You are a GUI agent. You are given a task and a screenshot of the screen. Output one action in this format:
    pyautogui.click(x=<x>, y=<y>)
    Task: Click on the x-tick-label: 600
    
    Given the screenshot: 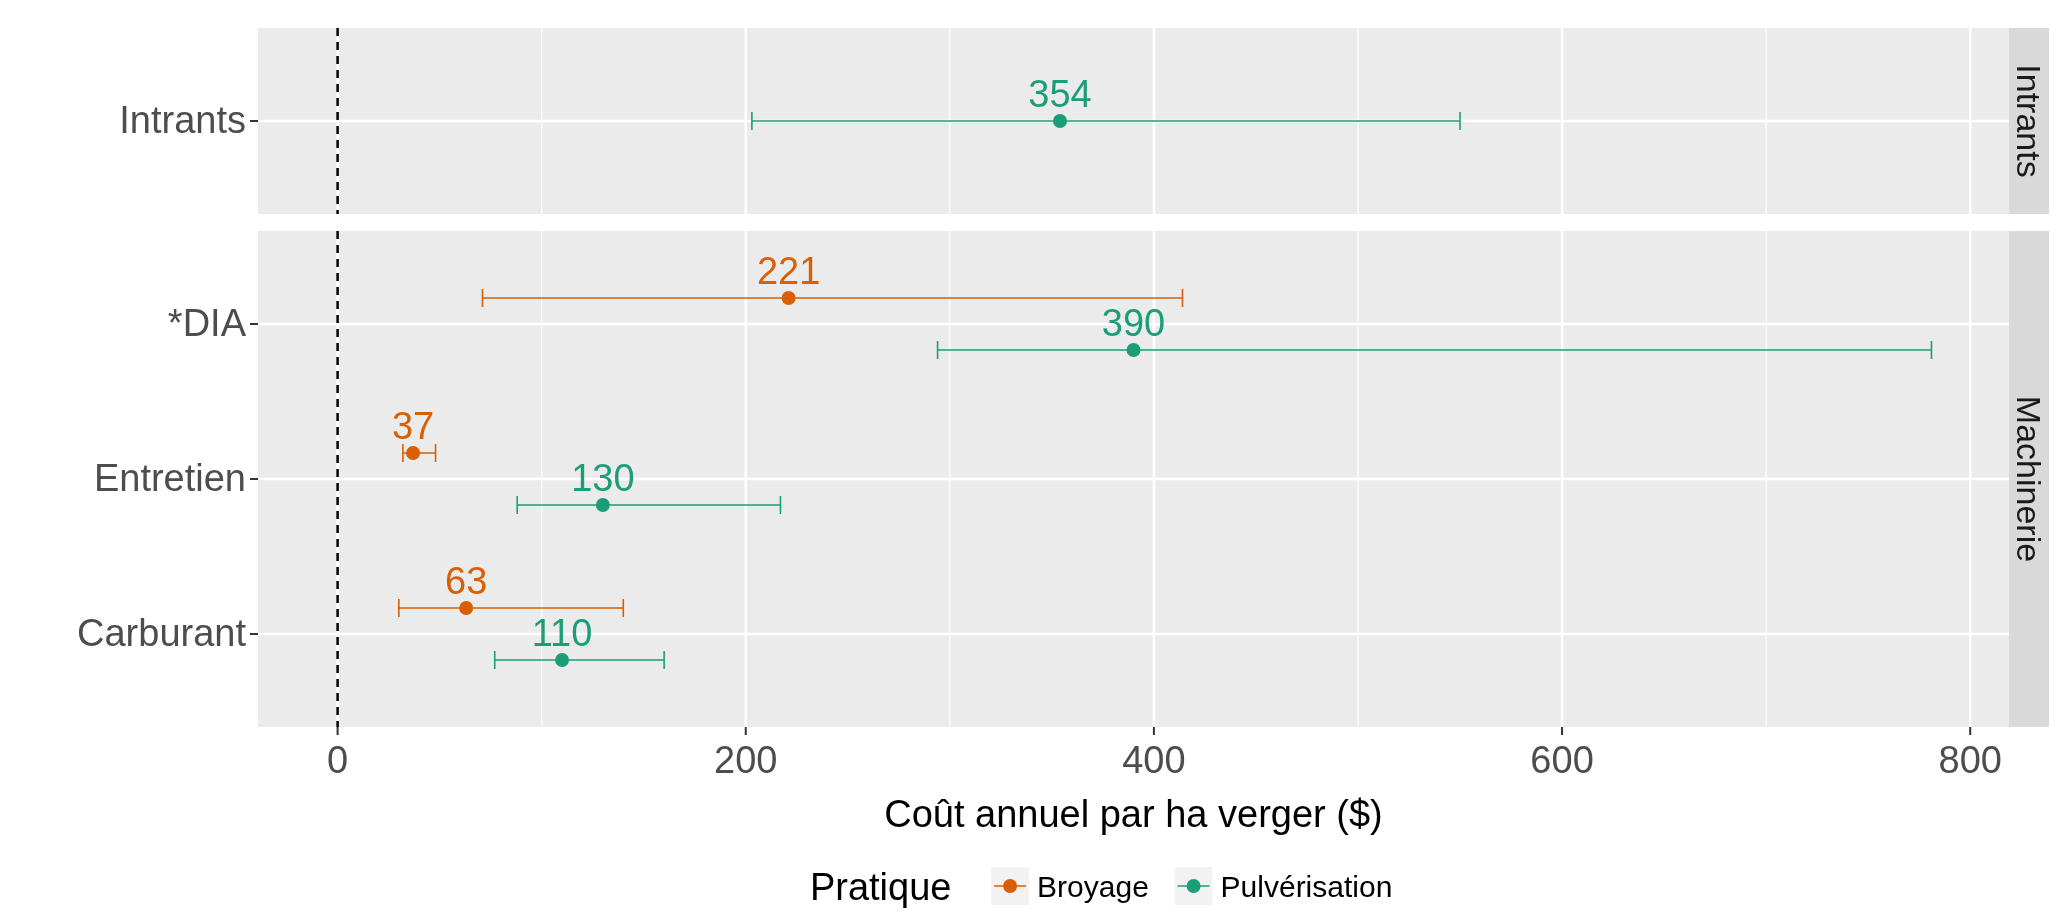 What is the action you would take?
    pyautogui.click(x=1562, y=760)
    